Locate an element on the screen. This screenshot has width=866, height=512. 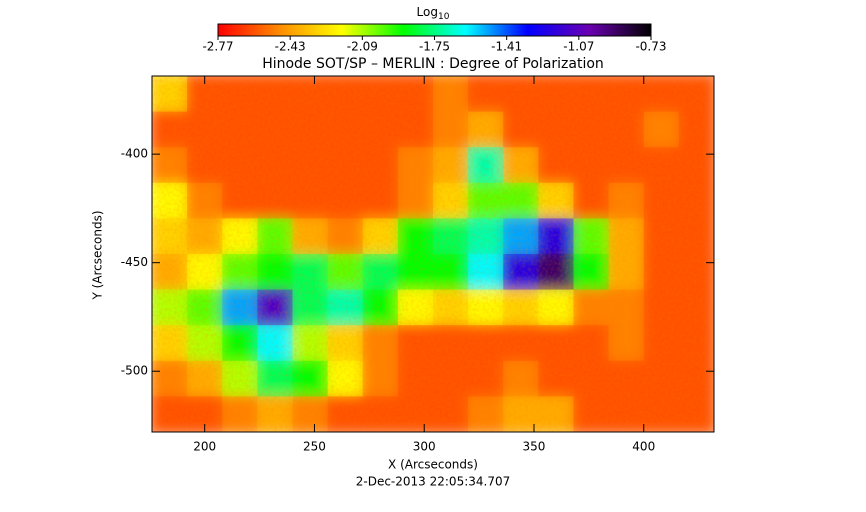
colorbar-label-subscript: 10 is located at coordinates (444, 17).